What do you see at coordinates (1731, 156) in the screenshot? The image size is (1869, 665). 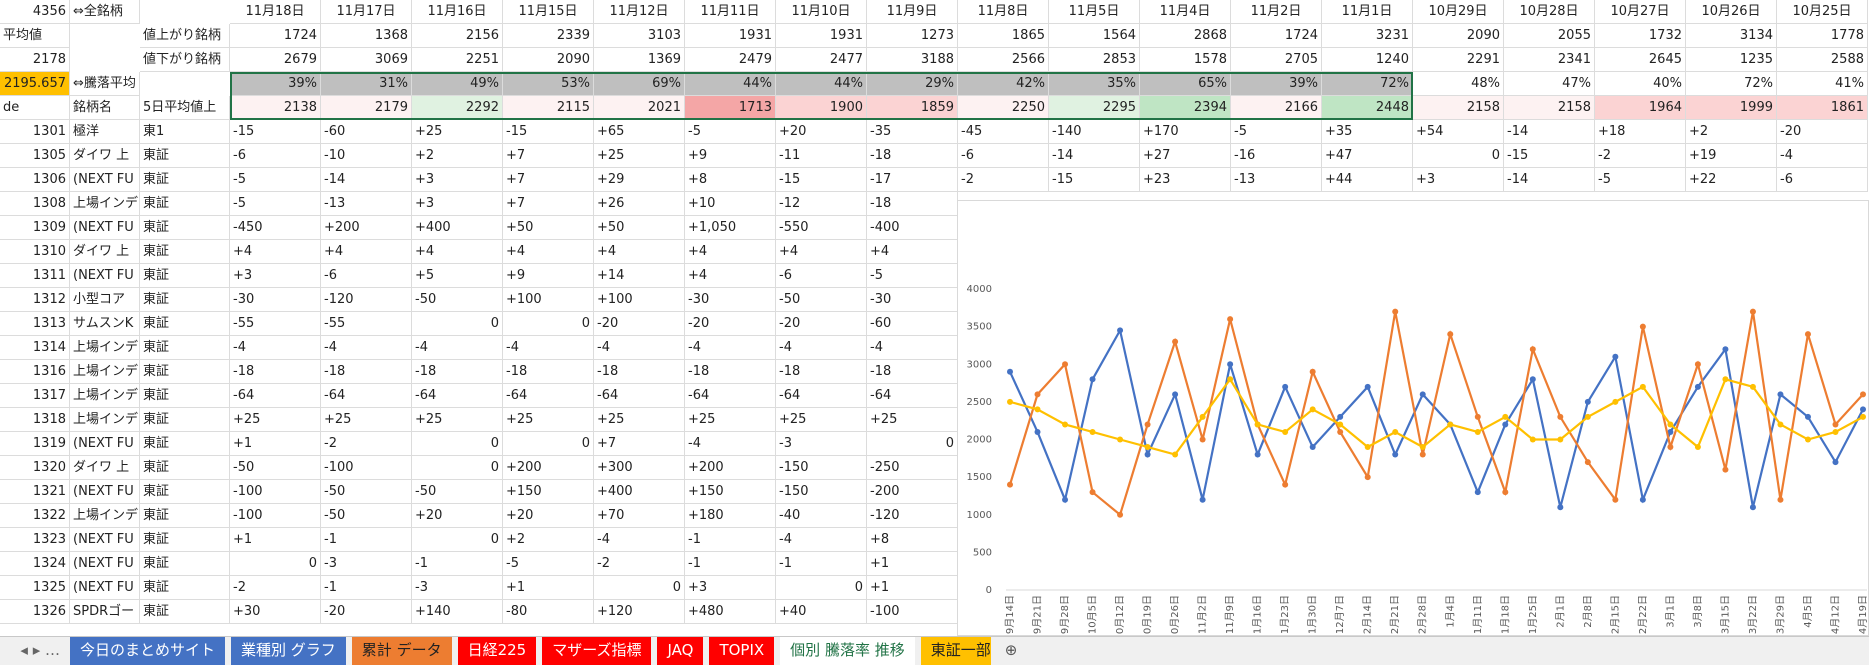 I see `cell: +19` at bounding box center [1731, 156].